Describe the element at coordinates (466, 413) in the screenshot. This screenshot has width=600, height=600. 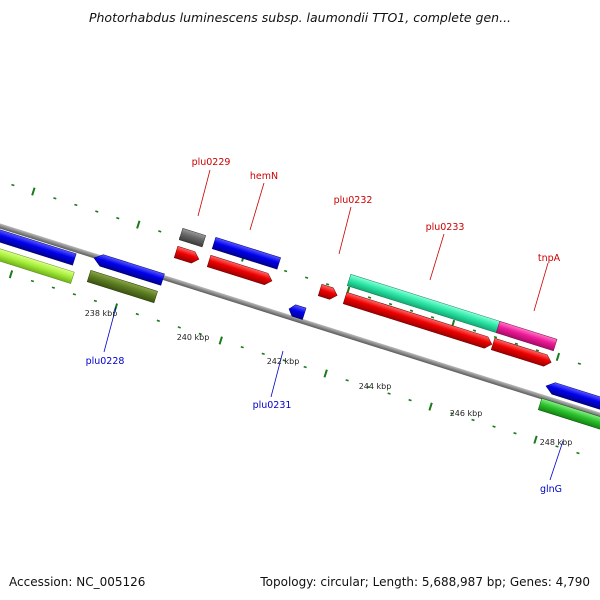
I see `kbp-label: 246 kbp` at that location.